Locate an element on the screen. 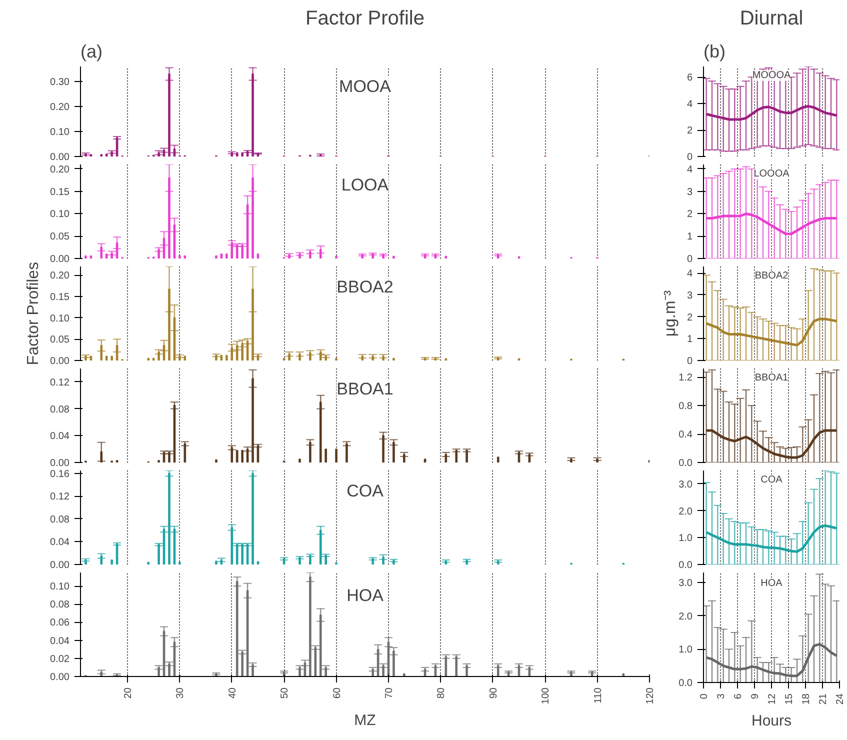 The height and width of the screenshot is (740, 847). y-tick-label: 6 is located at coordinates (689, 78).